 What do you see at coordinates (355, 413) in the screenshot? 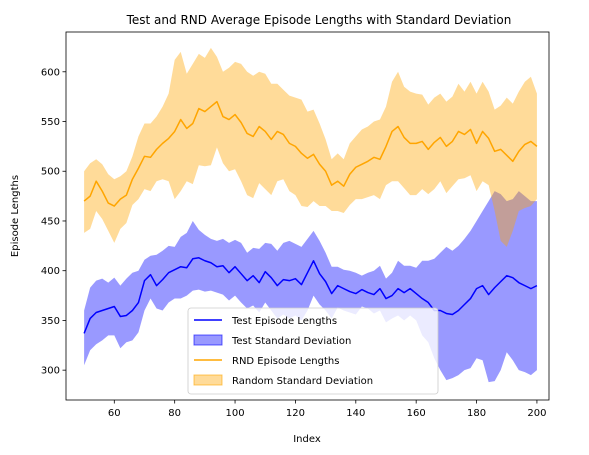
I see `x-tick-label: 140` at bounding box center [355, 413].